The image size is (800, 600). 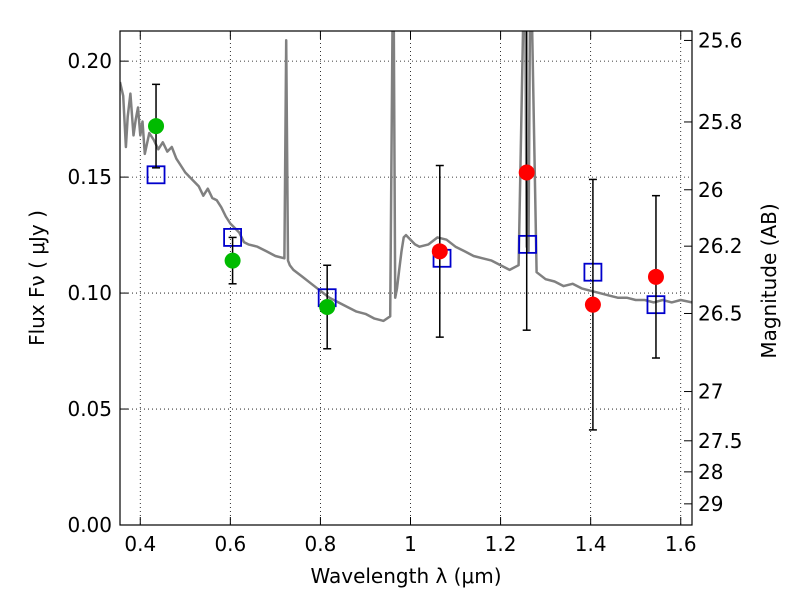 I want to click on y-tick-label: 0.10, so click(x=89, y=293).